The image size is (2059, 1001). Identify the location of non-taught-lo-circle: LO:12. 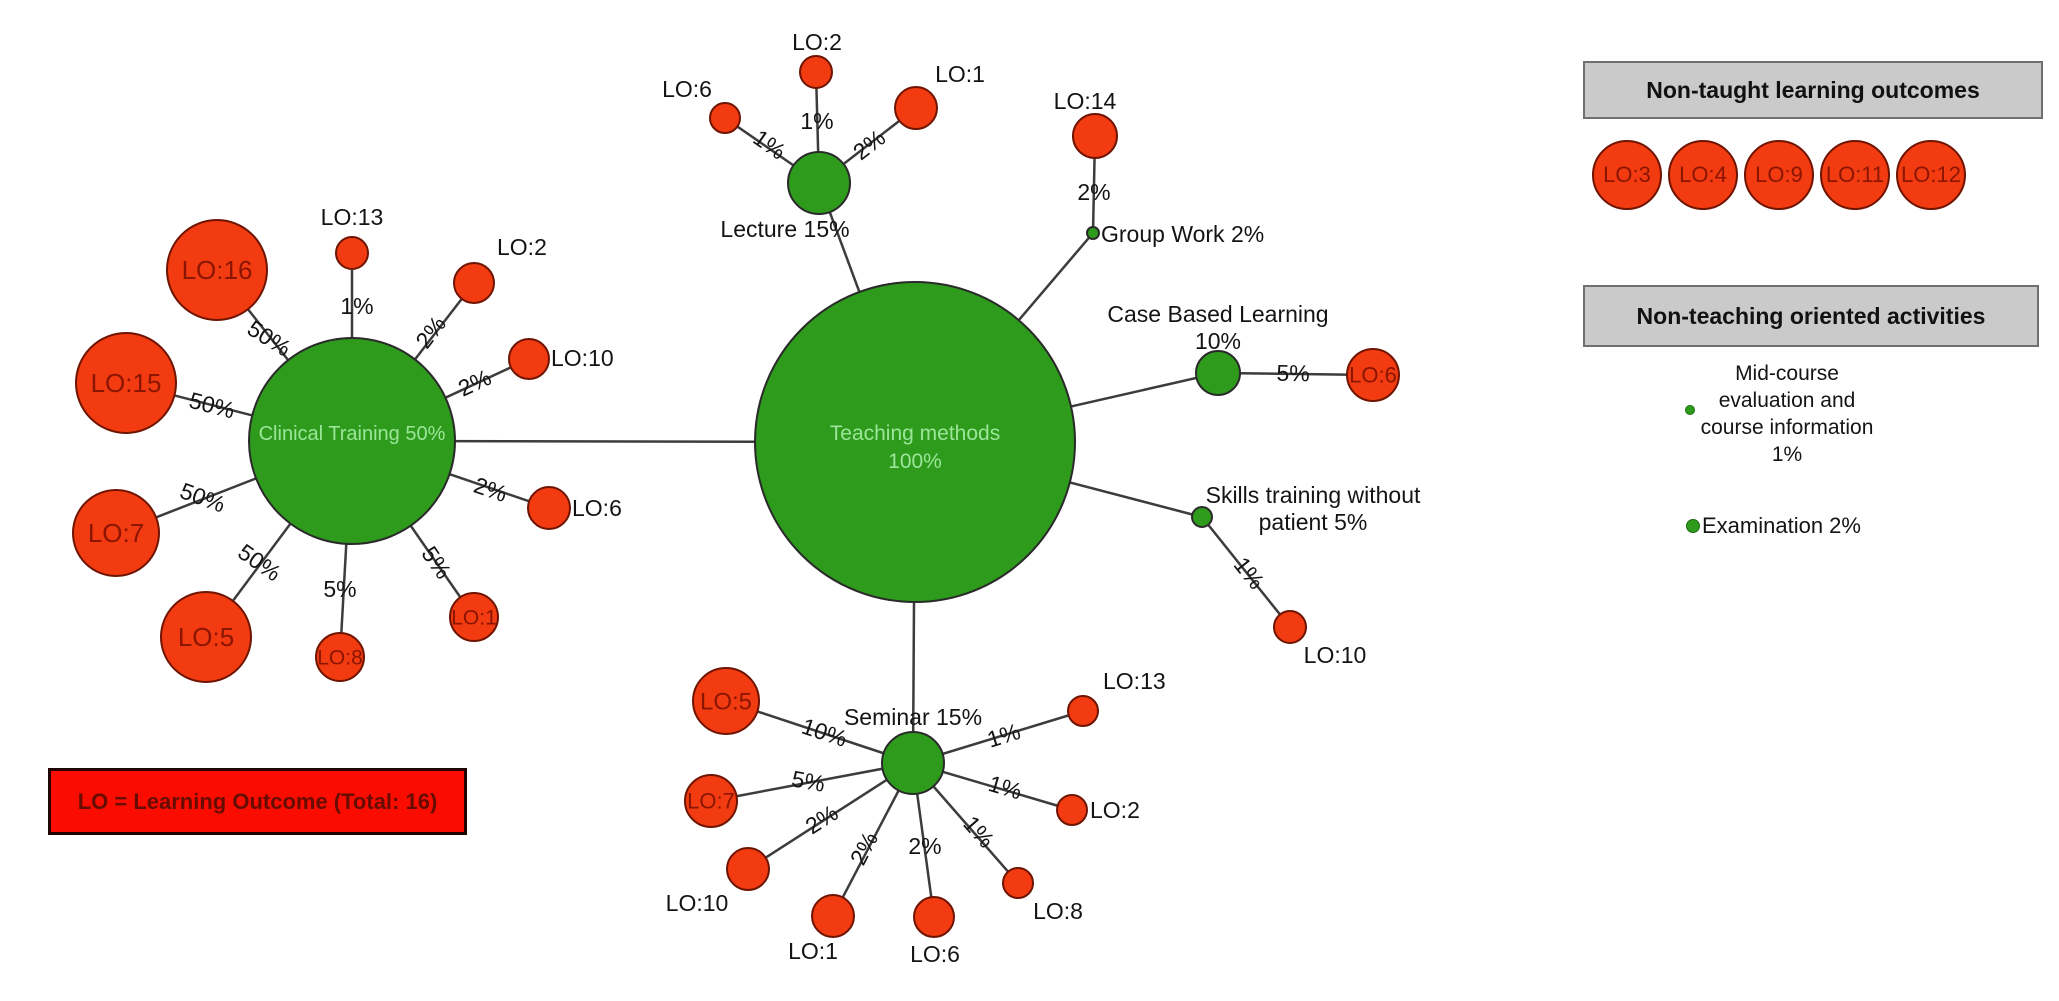
(1931, 175).